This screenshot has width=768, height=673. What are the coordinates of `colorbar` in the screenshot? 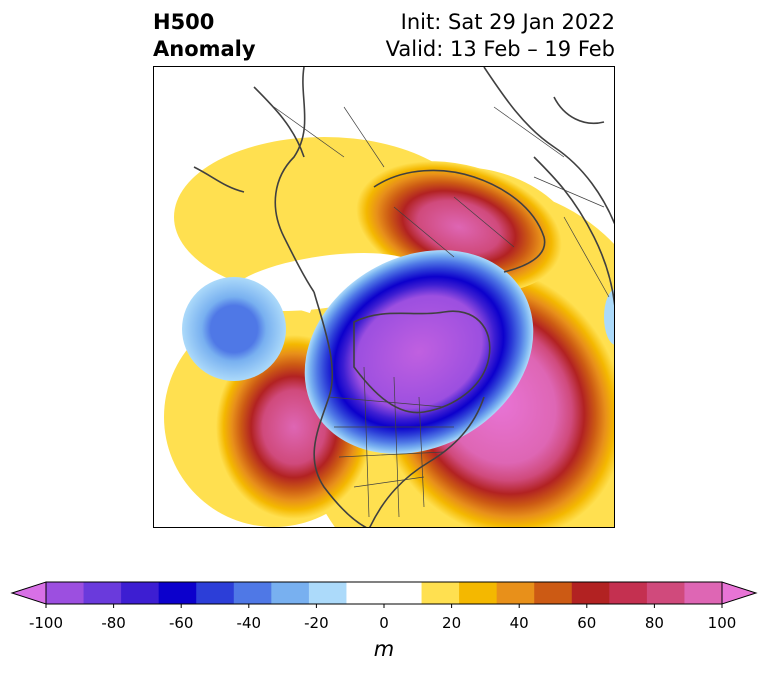 It's located at (384, 594).